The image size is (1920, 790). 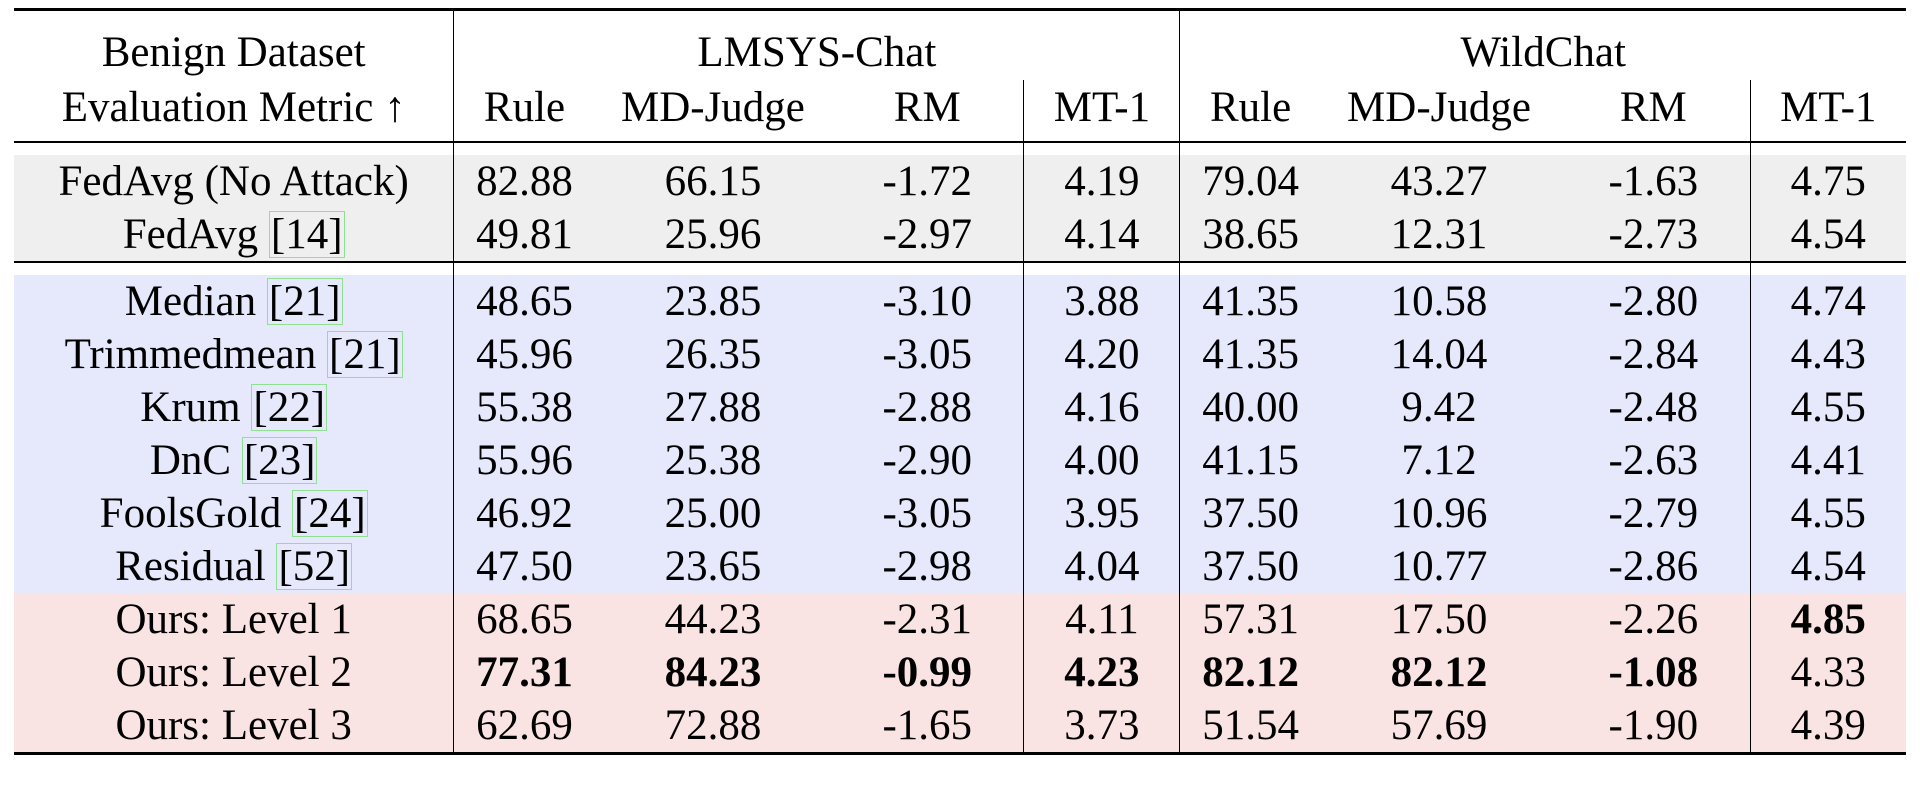 What do you see at coordinates (1827, 181) in the screenshot?
I see `metric-value: 4.75` at bounding box center [1827, 181].